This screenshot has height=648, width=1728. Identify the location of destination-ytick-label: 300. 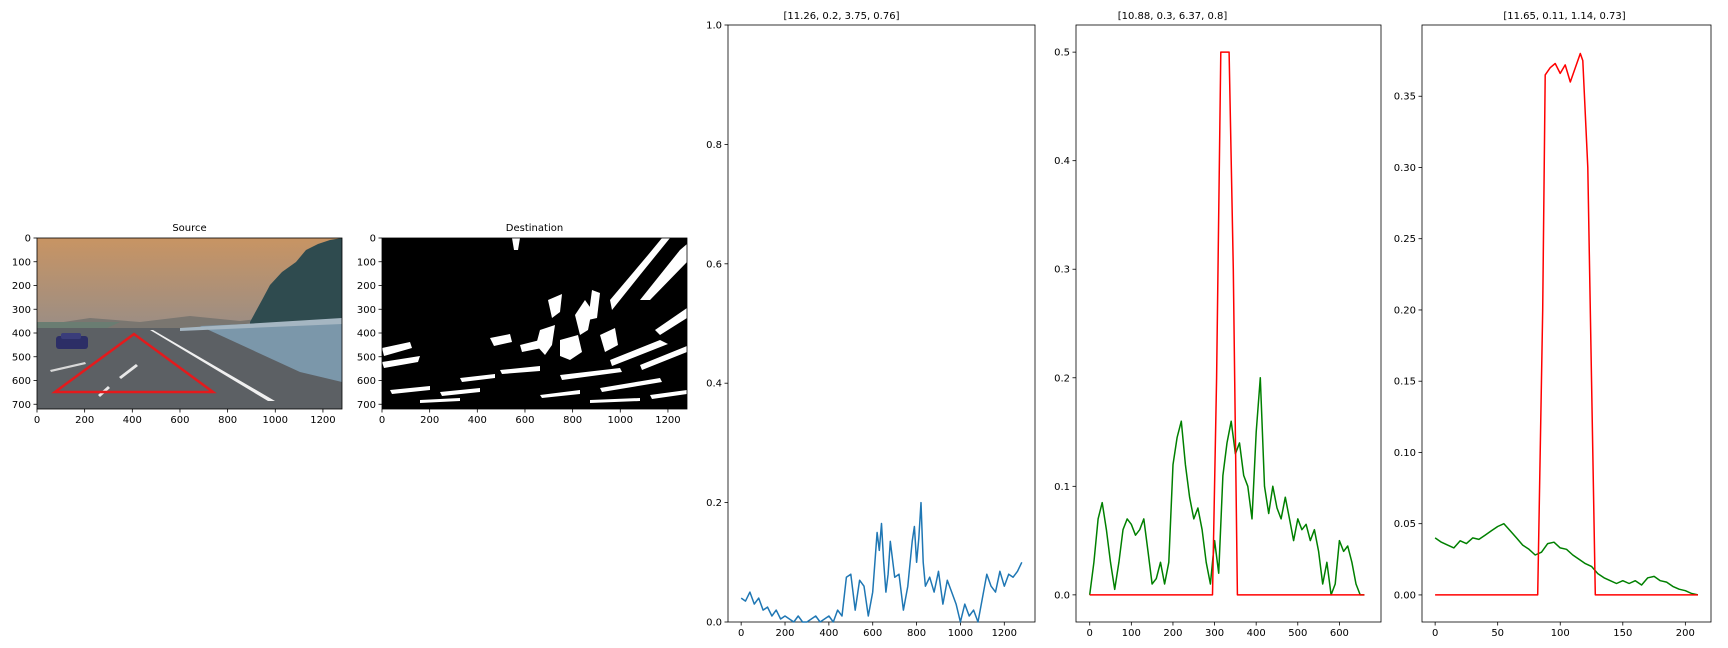
(366, 310).